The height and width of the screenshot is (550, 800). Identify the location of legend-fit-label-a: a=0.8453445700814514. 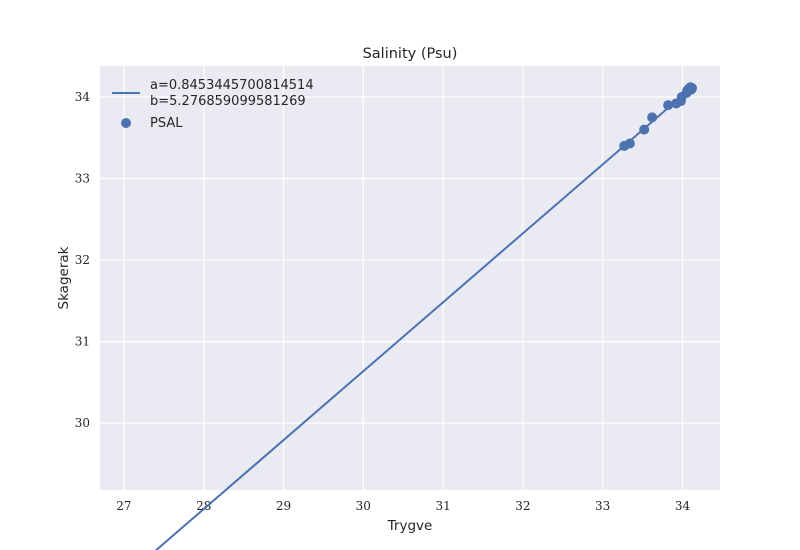
(232, 85).